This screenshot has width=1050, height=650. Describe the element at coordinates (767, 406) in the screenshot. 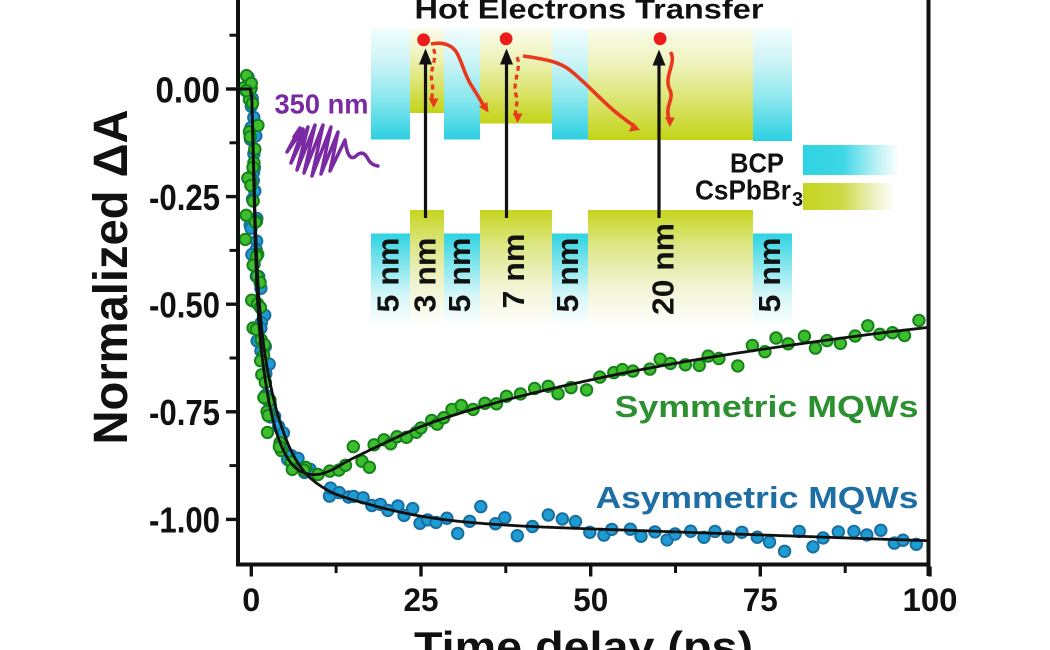

I see `svg-text: Symmetric MQWs` at that location.